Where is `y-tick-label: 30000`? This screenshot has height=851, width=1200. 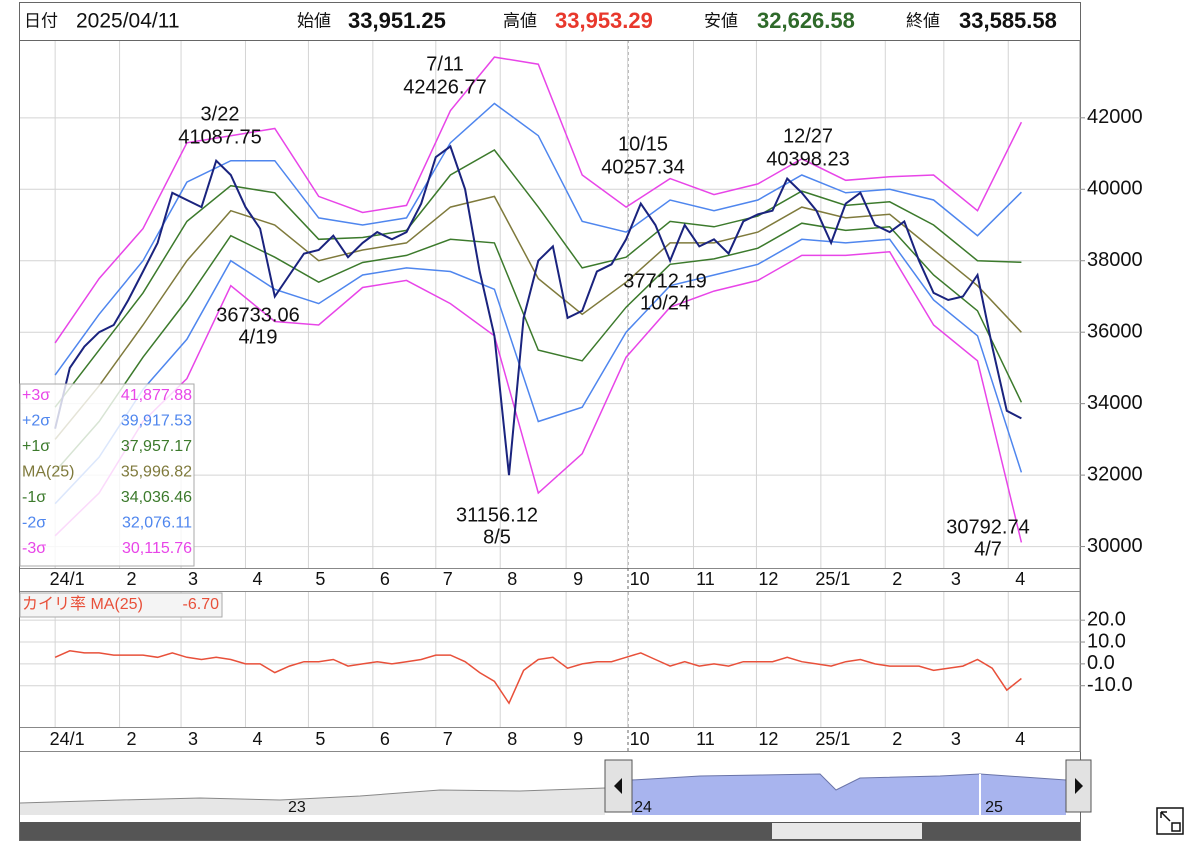 y-tick-label: 30000 is located at coordinates (1115, 546).